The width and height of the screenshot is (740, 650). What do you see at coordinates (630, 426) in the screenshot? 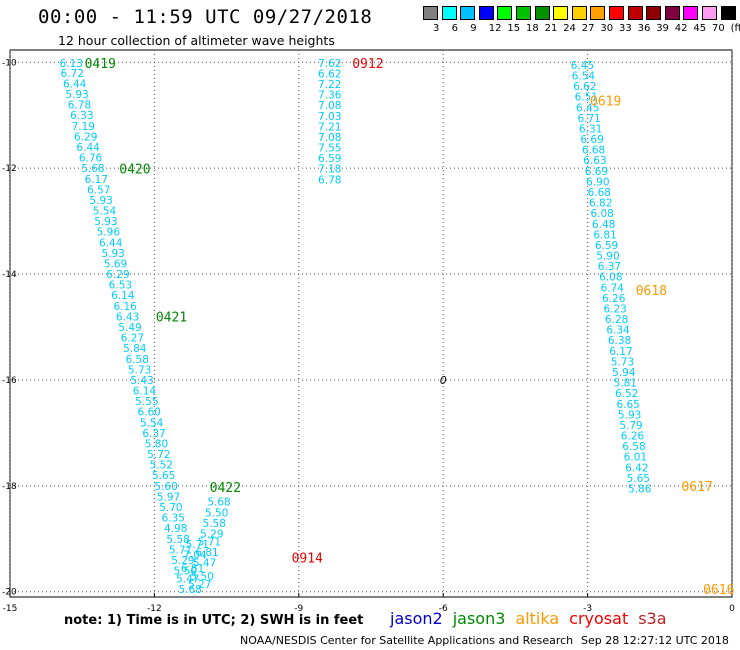
I see `wave-height-value: 5.79` at bounding box center [630, 426].